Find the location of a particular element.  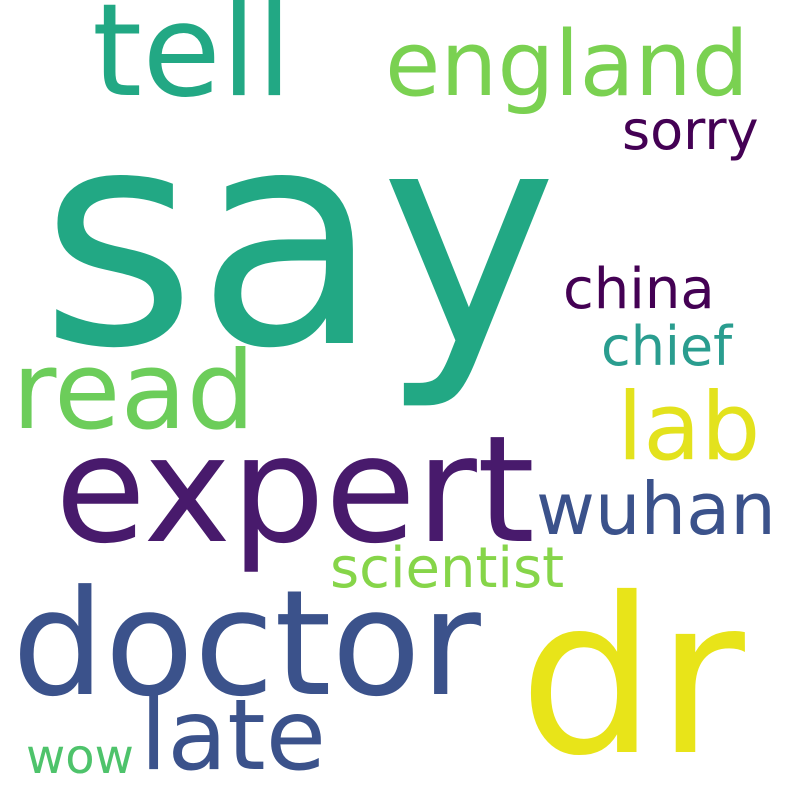

word-wow: wow is located at coordinates (80, 757).